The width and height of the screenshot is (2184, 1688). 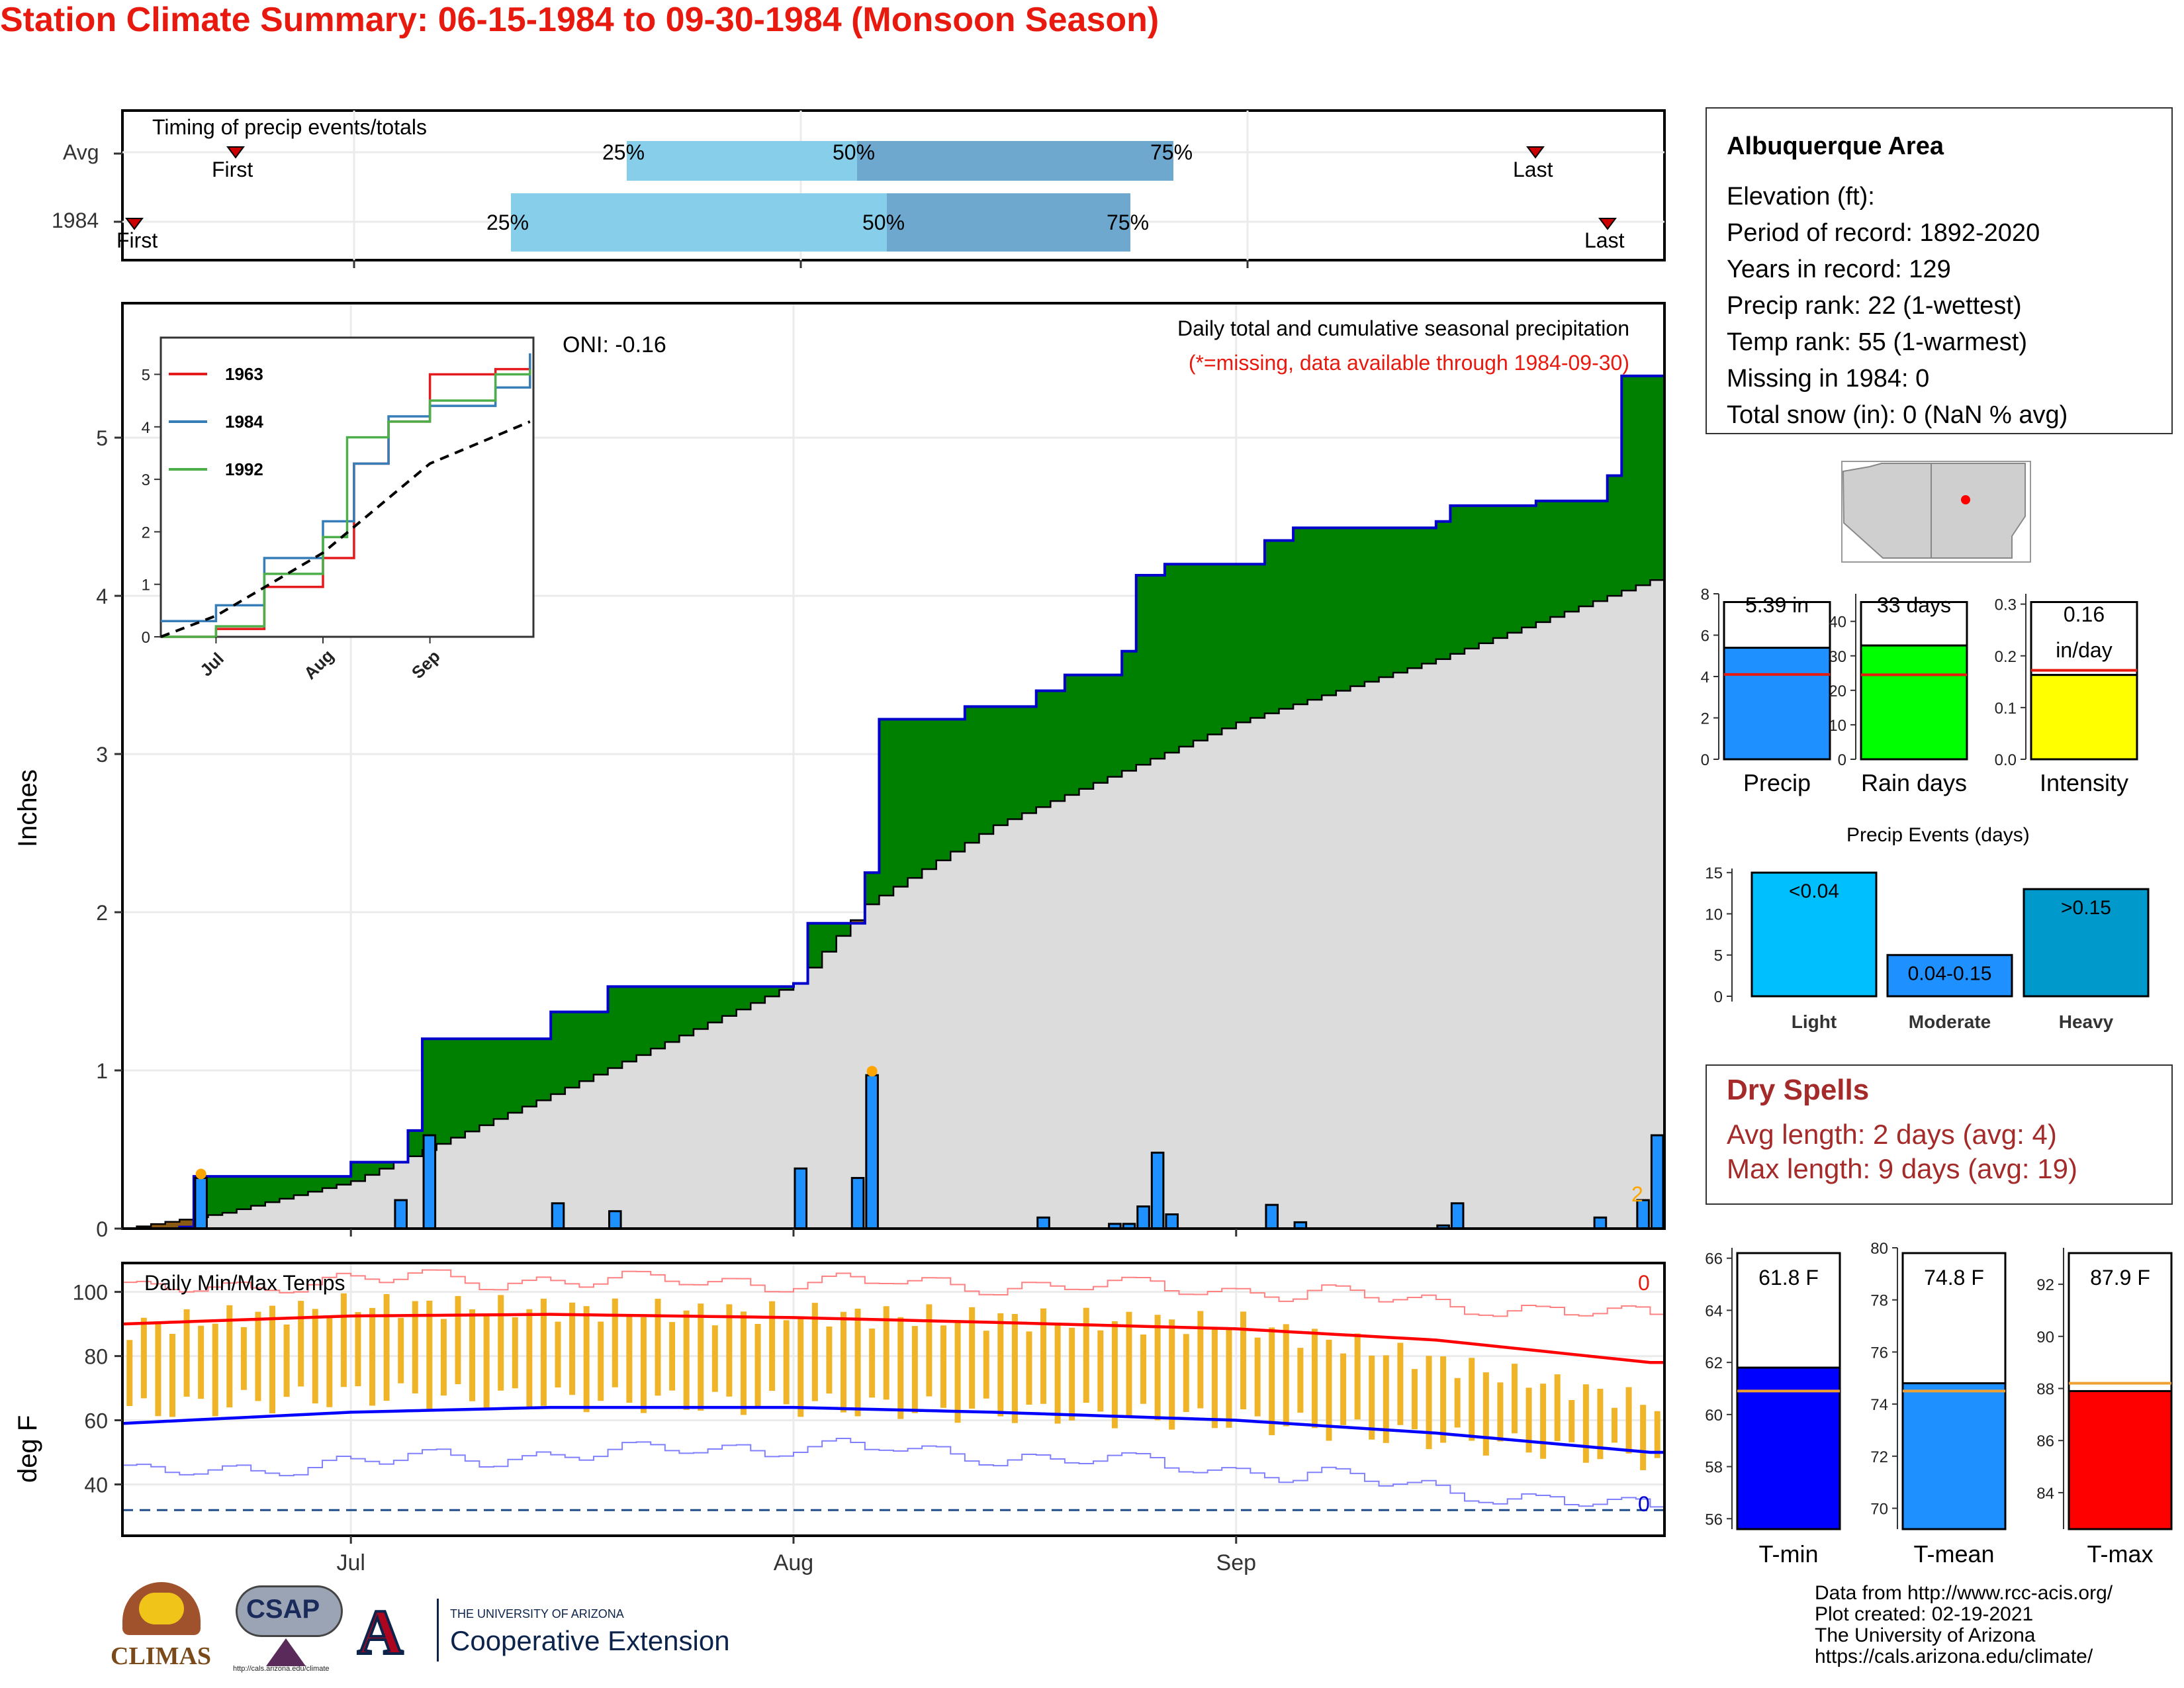 What do you see at coordinates (2006, 605) in the screenshot?
I see `mini-bar-tick-label-2-0.3: 0.3` at bounding box center [2006, 605].